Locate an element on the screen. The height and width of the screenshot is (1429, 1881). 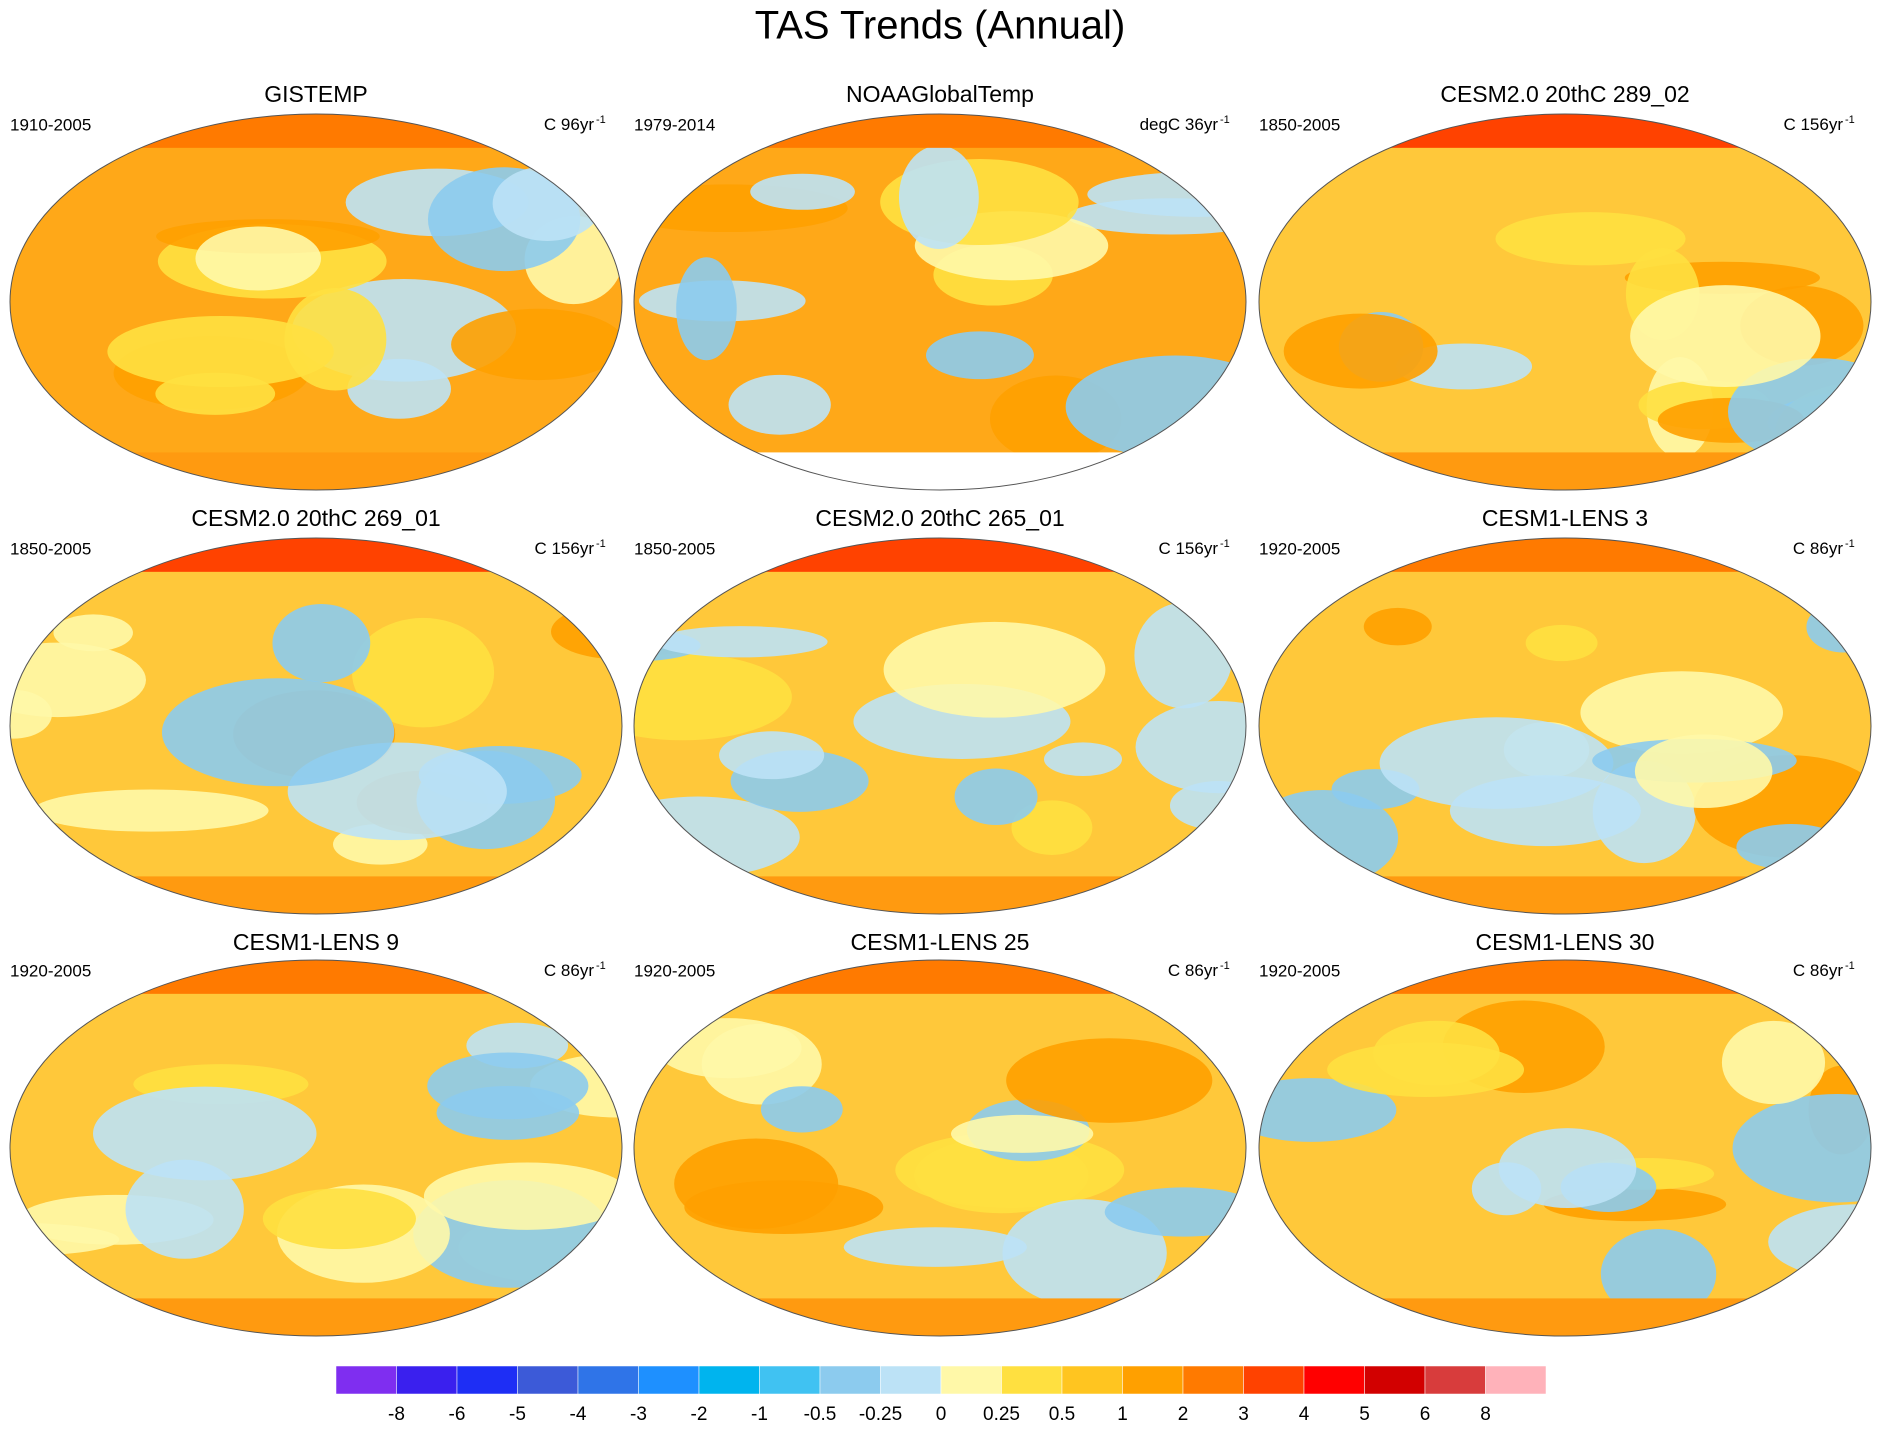
map-panel: GISTEMP 1910-2005 C 96yr -1 is located at coordinates (316, 286).